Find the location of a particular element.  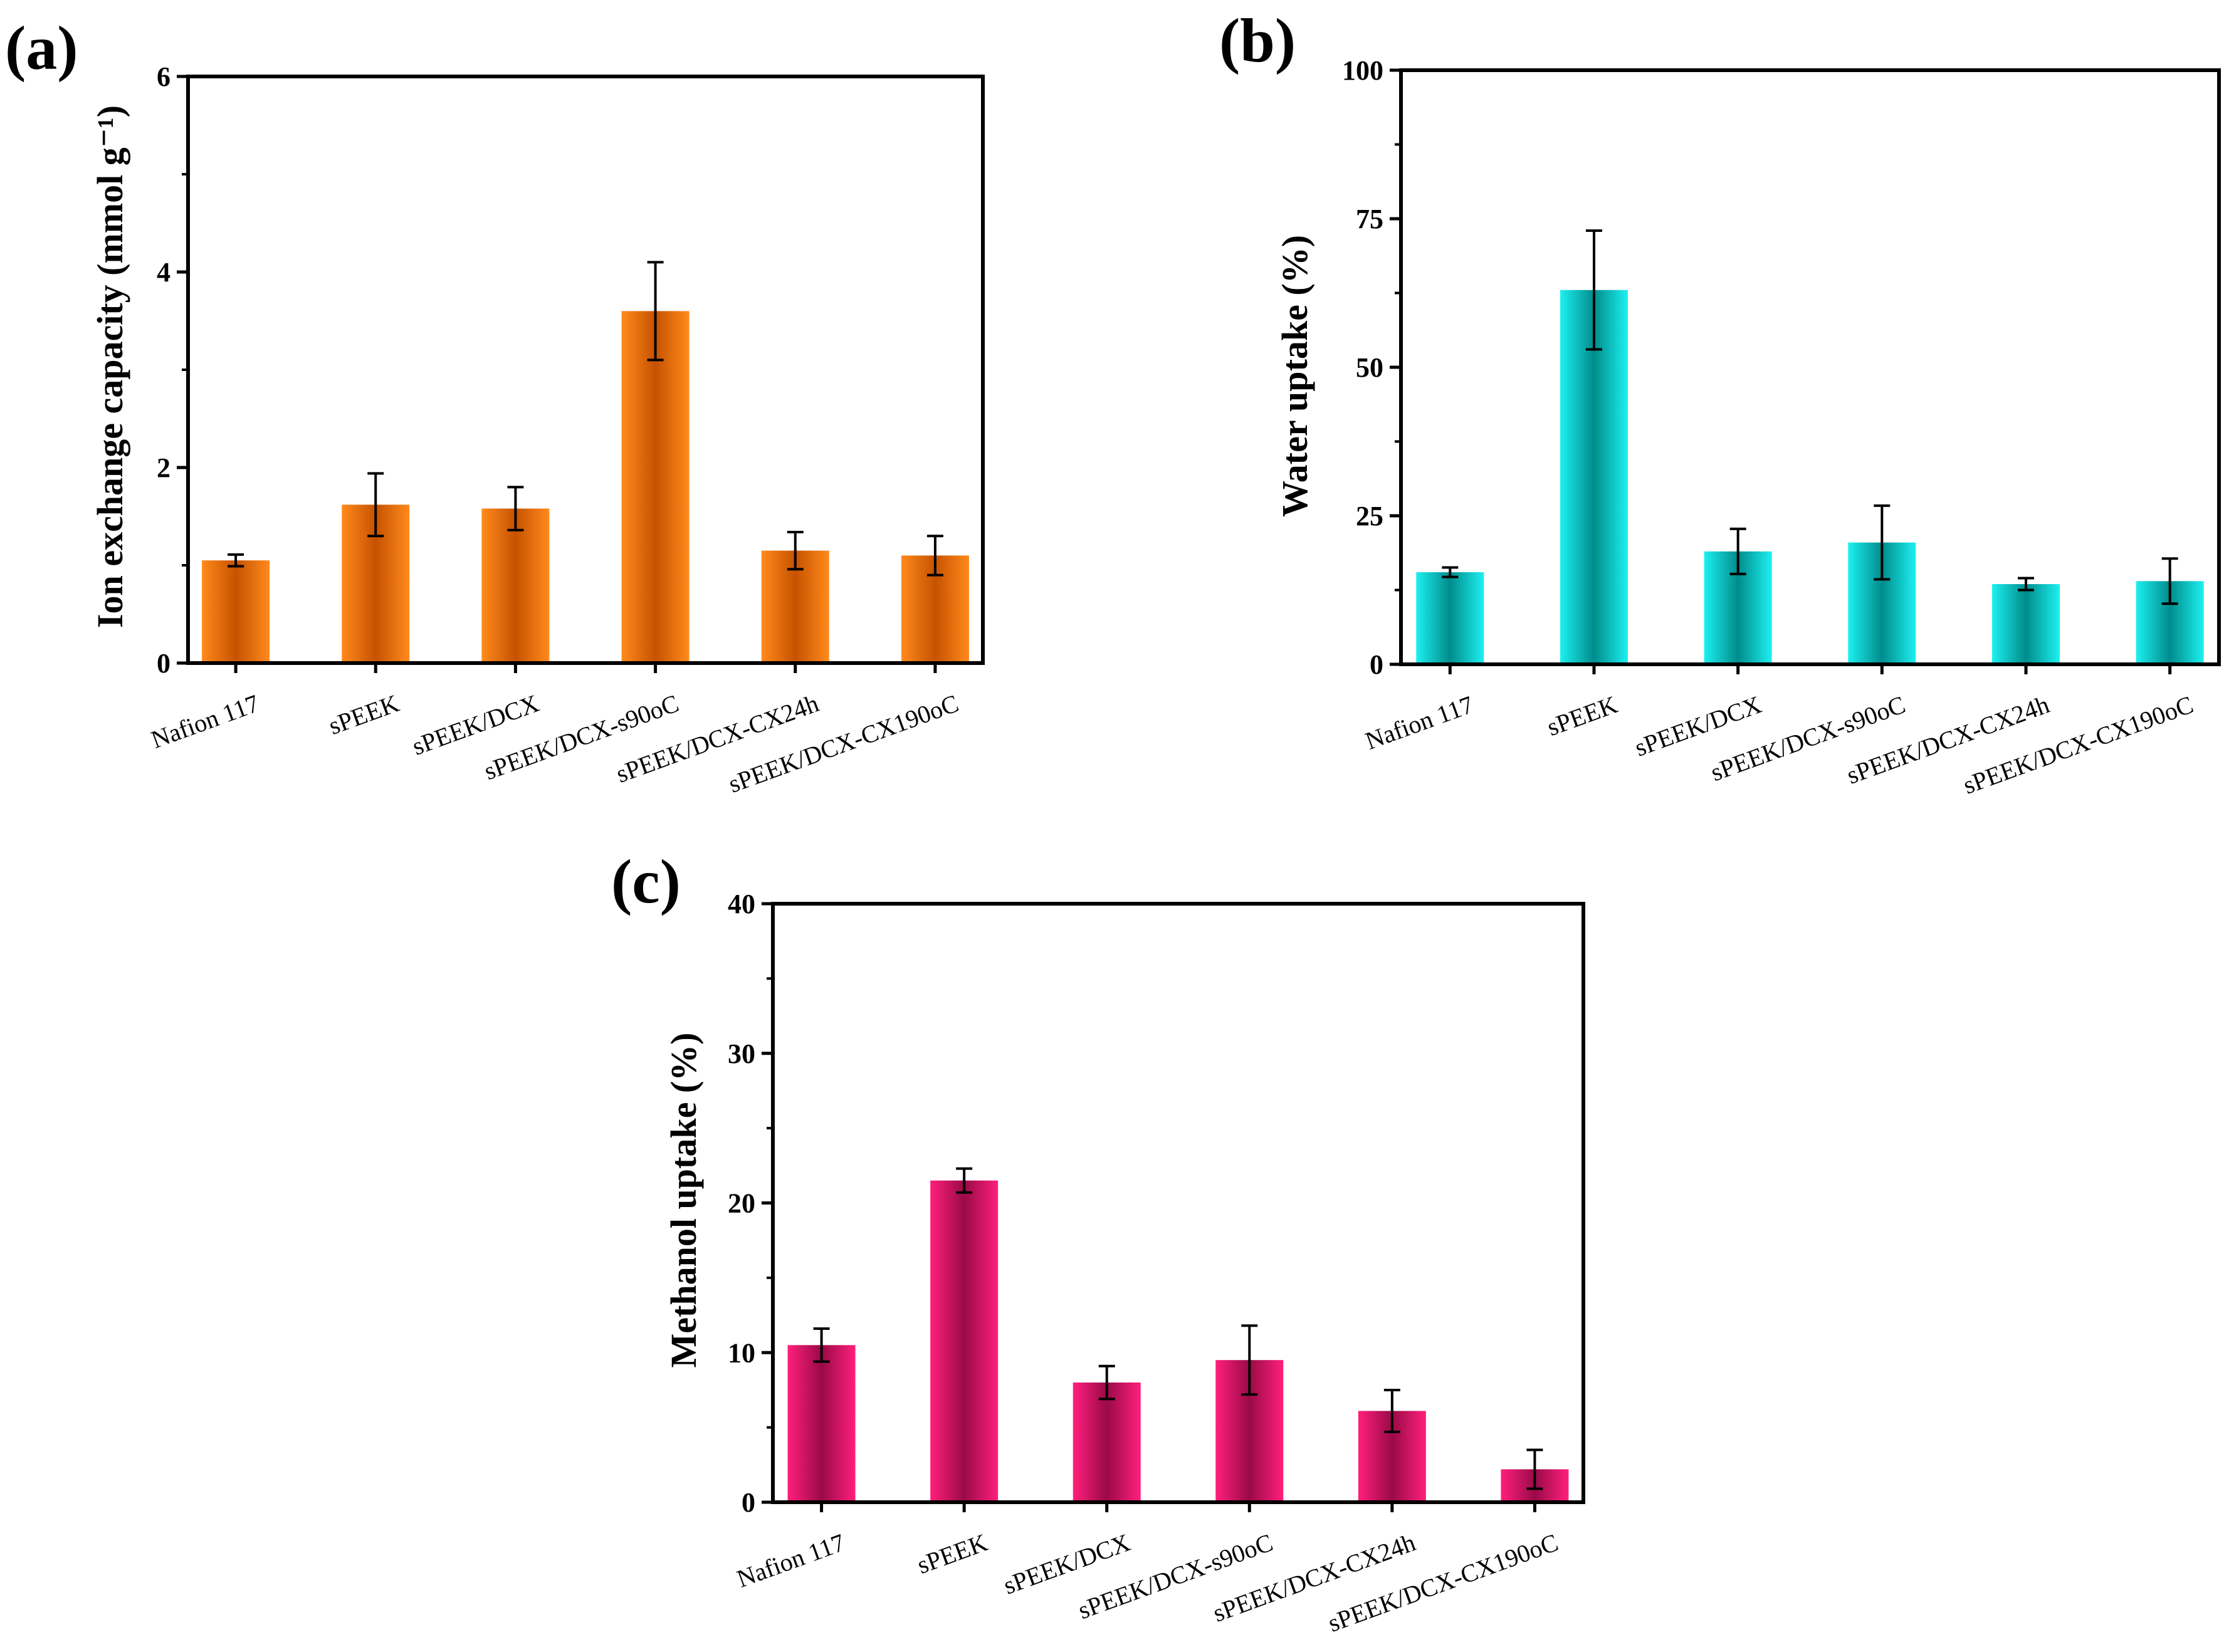

y-tick-label: 100 is located at coordinates (1362, 70).